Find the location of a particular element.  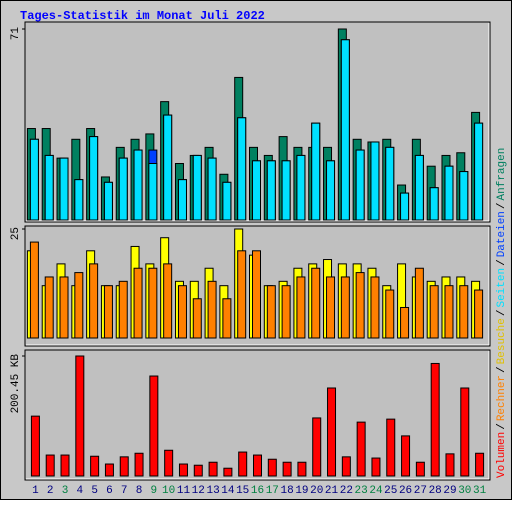

x-tick-label: 13 is located at coordinates (212, 491).